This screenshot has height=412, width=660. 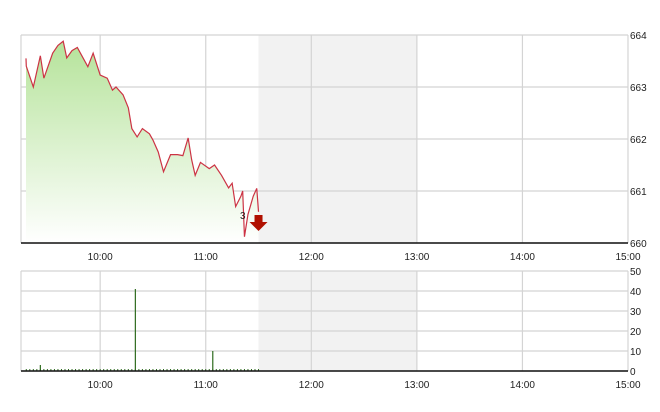 I want to click on lunch-break-shade, so click(x=337, y=321).